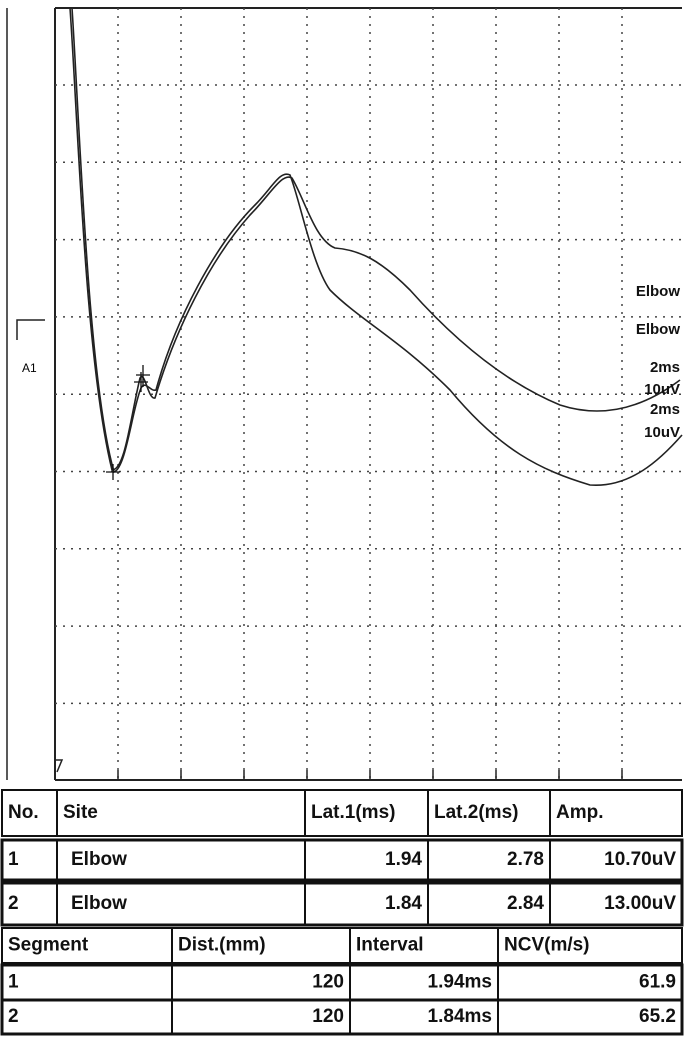 Image resolution: width=685 pixels, height=1042 pixels. Describe the element at coordinates (29, 368) in the screenshot. I see `channel-label: A1` at that location.